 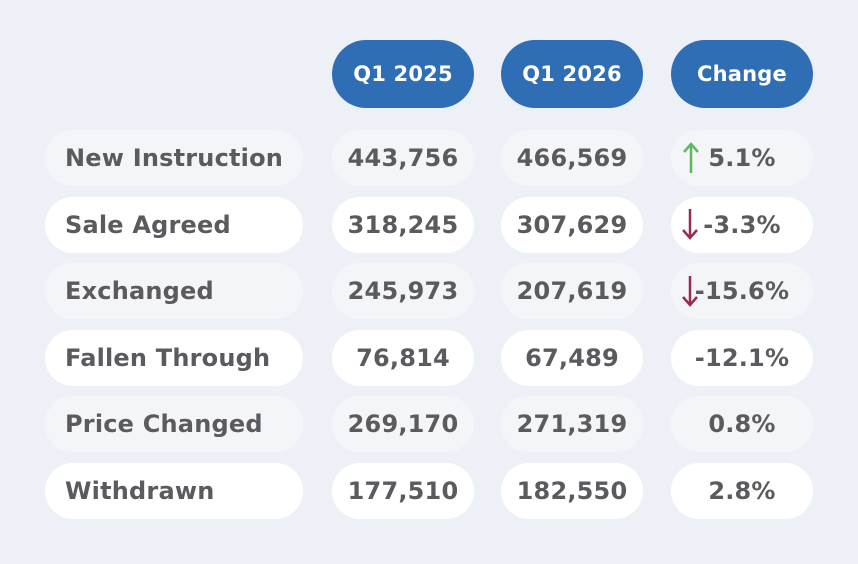 I want to click on value-cell: 76,814, so click(x=403, y=357).